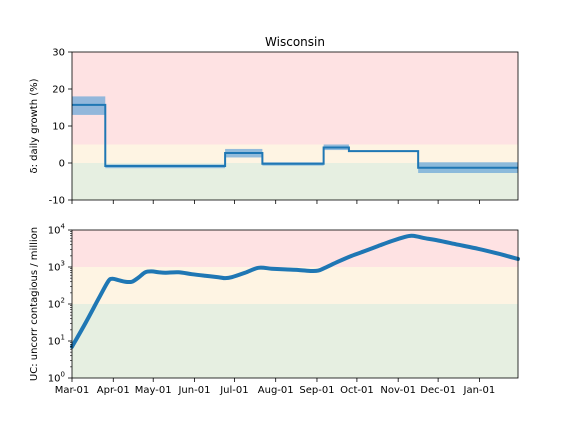  I want to click on contagious-ytick-label-2: 10², so click(56, 304).